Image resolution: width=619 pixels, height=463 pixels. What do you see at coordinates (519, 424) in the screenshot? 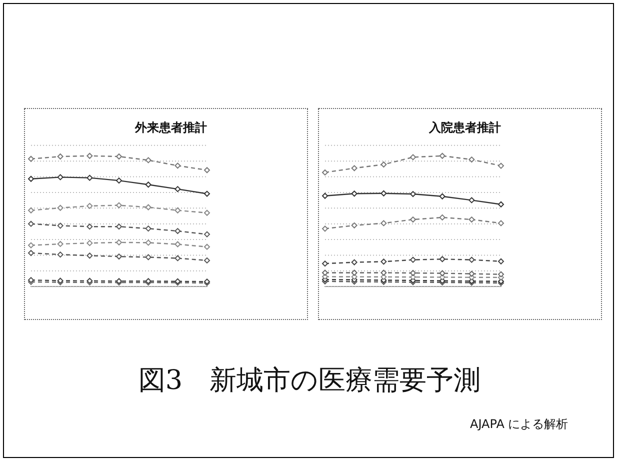
I see `text: AJAPA による解析` at bounding box center [519, 424].